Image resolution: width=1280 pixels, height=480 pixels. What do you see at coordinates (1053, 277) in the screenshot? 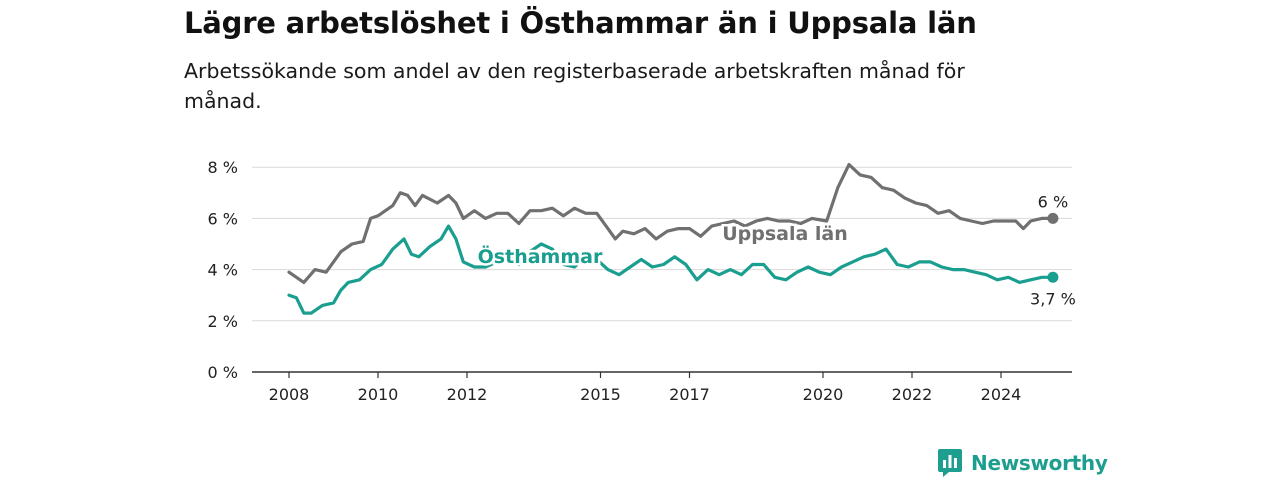
I see `end-point-osthammar` at bounding box center [1053, 277].